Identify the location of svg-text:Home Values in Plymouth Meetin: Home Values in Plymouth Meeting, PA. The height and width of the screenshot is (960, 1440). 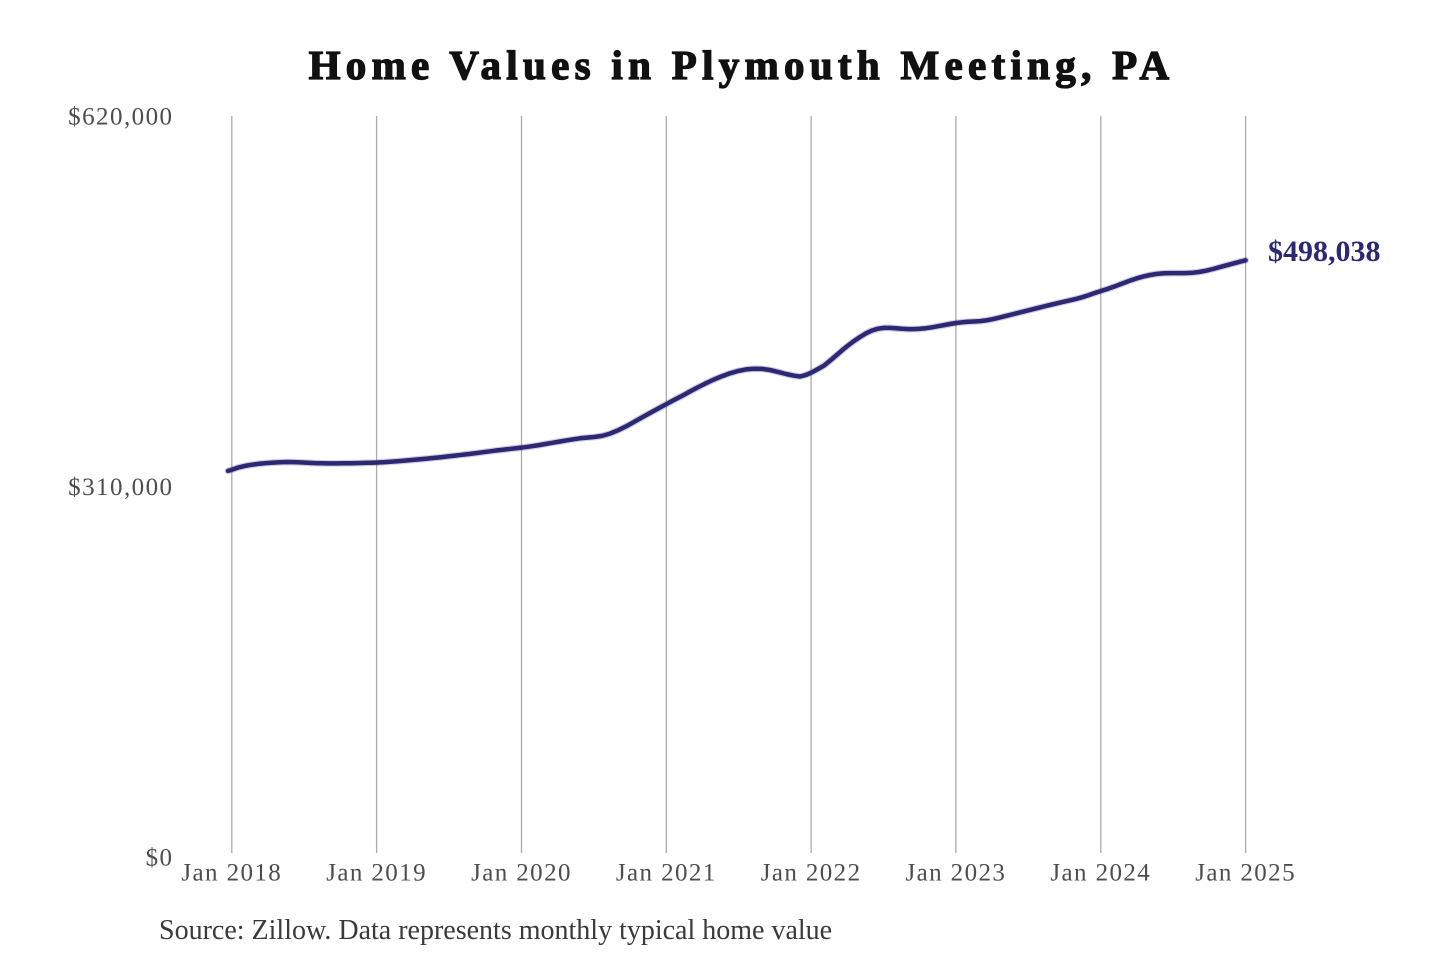
(742, 65).